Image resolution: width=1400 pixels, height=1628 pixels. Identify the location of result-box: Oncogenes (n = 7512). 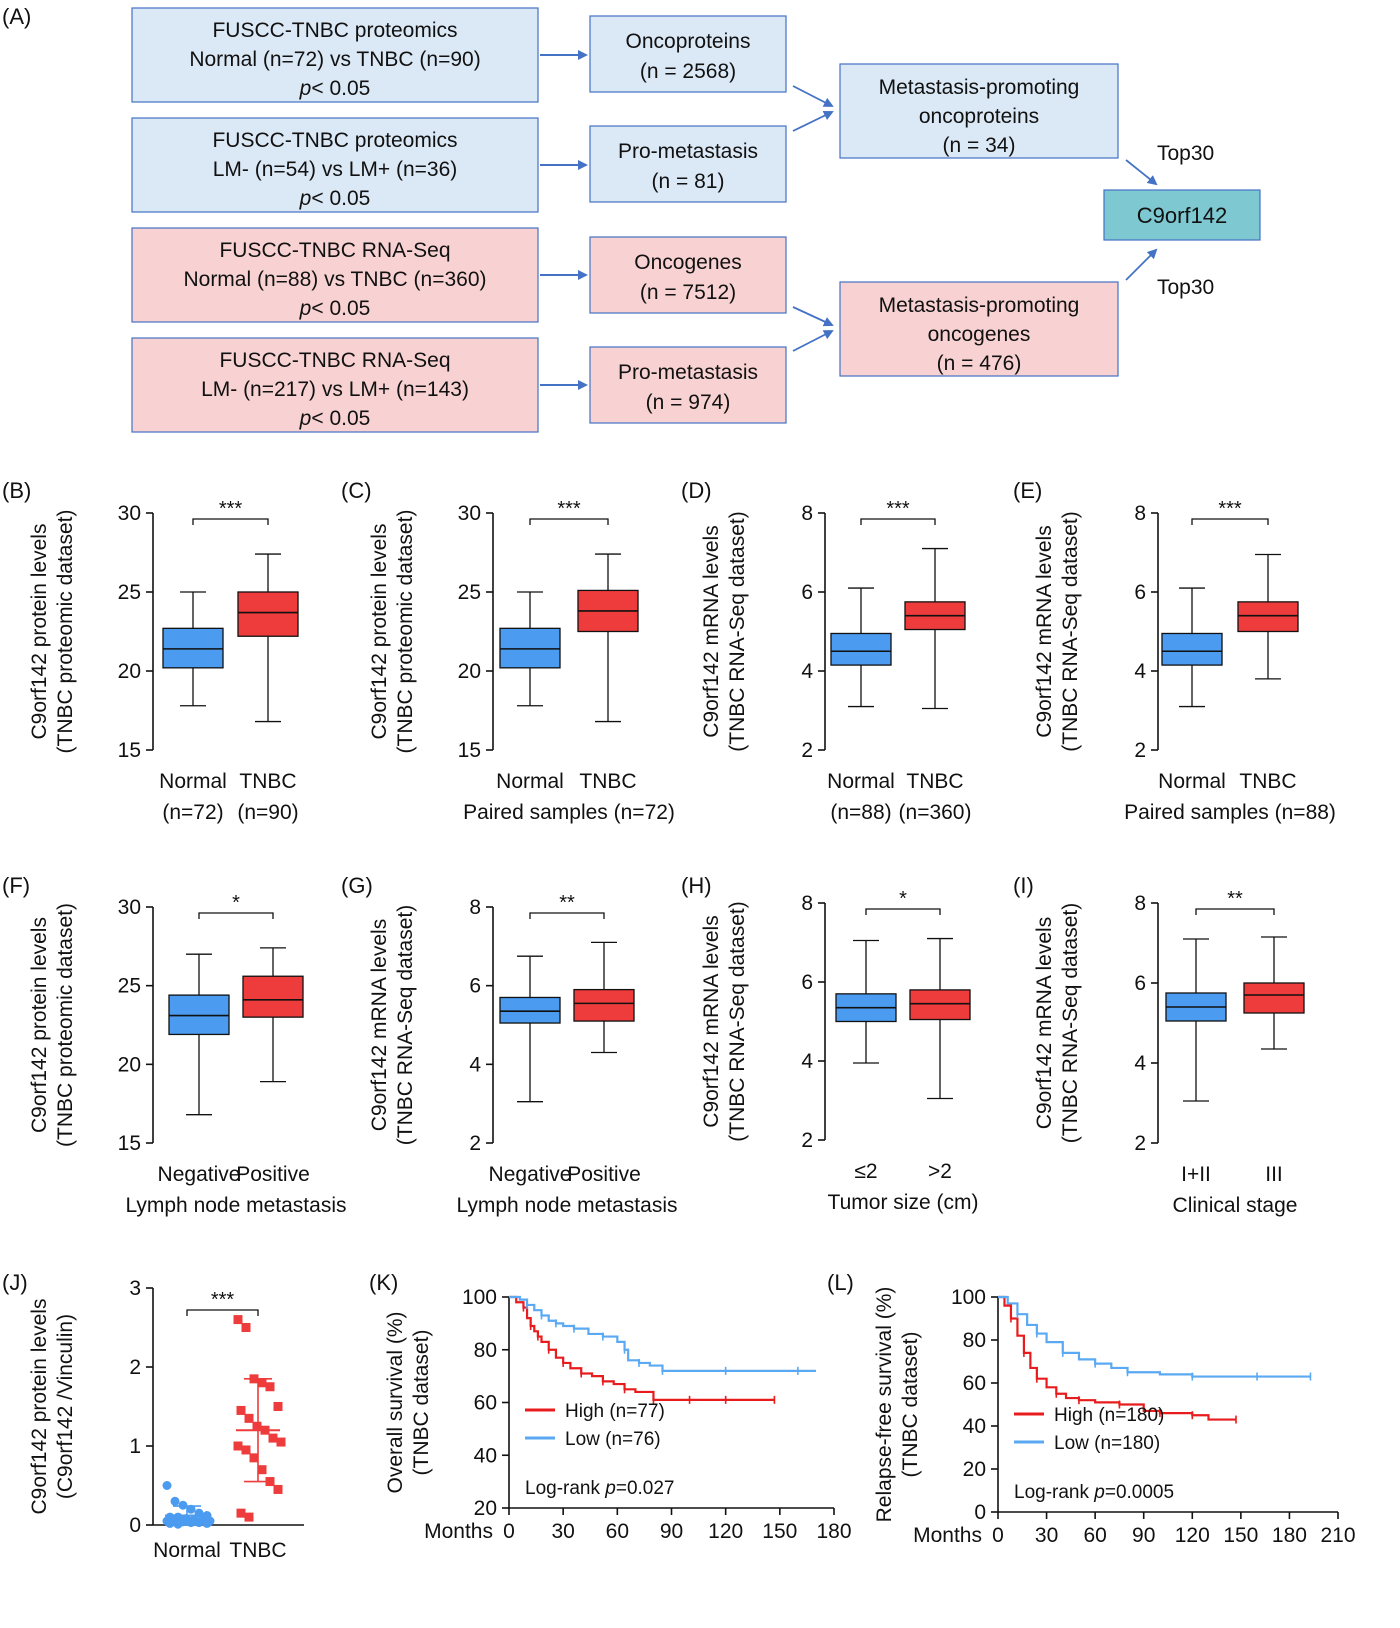
(688, 275).